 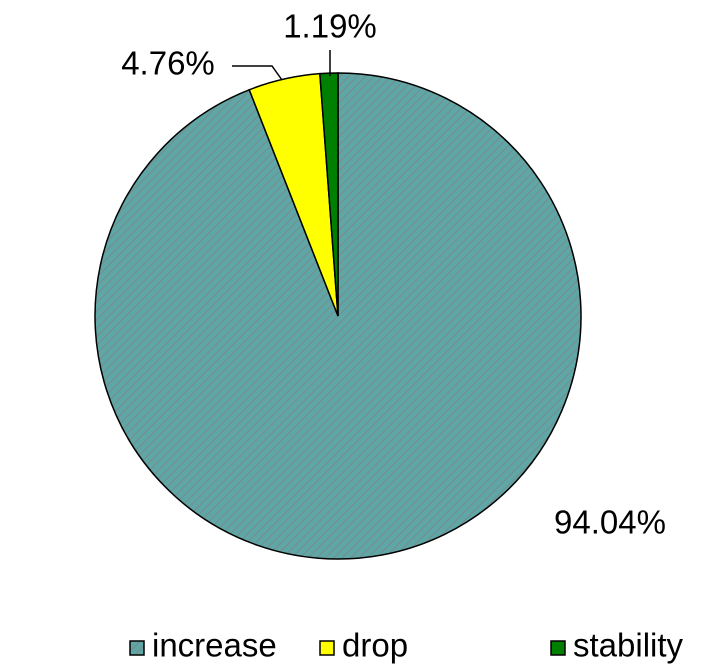 What do you see at coordinates (610, 522) in the screenshot?
I see `value-label: 94.04%` at bounding box center [610, 522].